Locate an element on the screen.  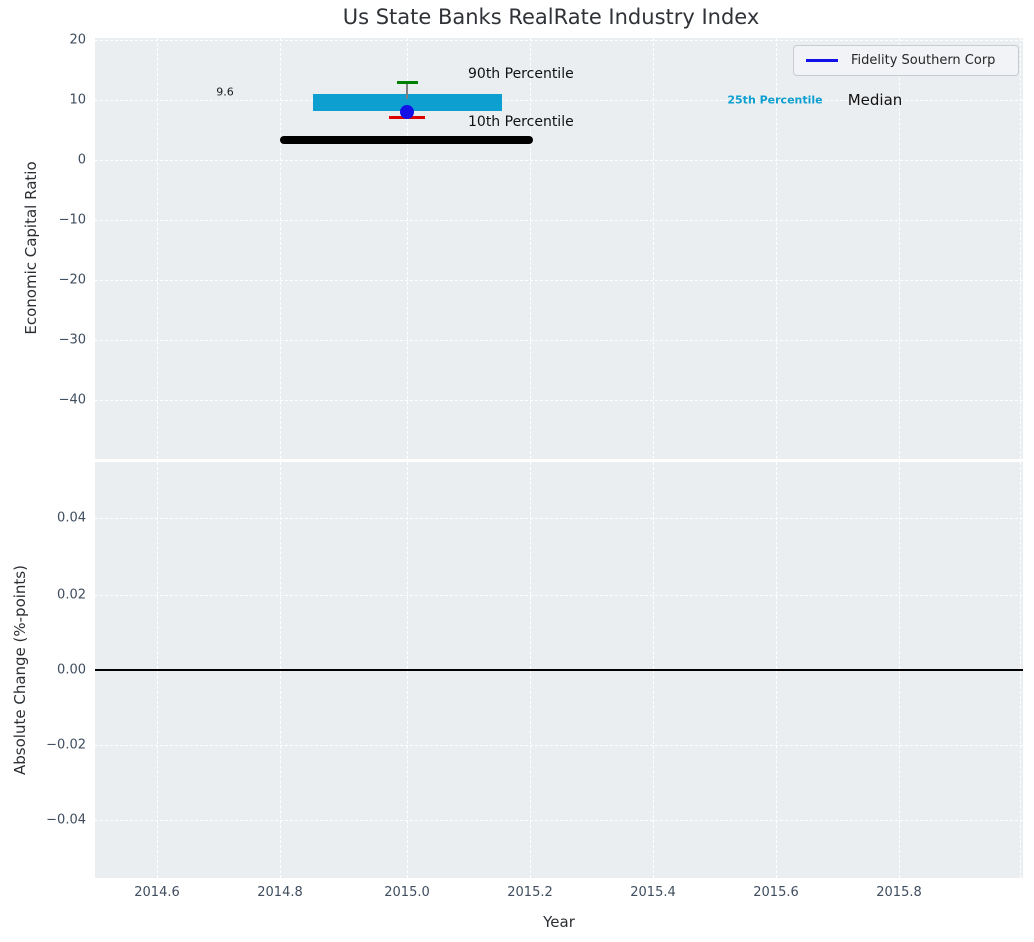
legend: Fidelity Southern Corp is located at coordinates (906, 60).